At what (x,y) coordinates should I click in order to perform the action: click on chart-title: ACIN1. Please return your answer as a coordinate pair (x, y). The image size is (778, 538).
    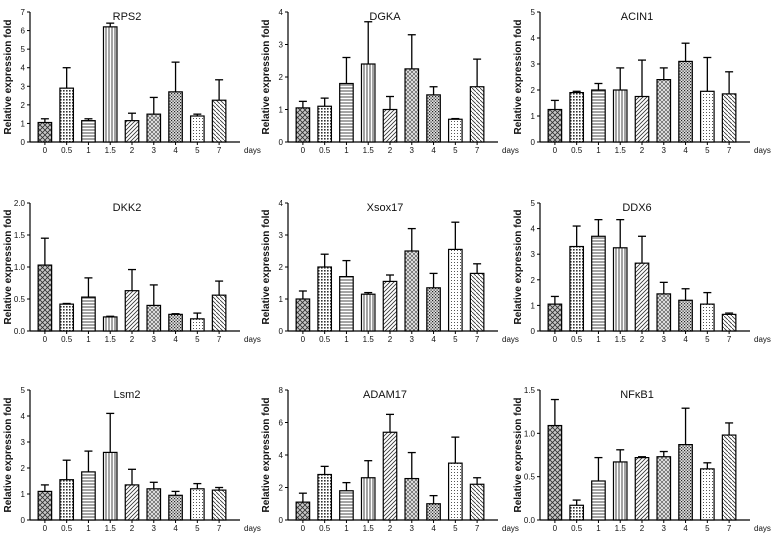
    Looking at the image, I should click on (637, 17).